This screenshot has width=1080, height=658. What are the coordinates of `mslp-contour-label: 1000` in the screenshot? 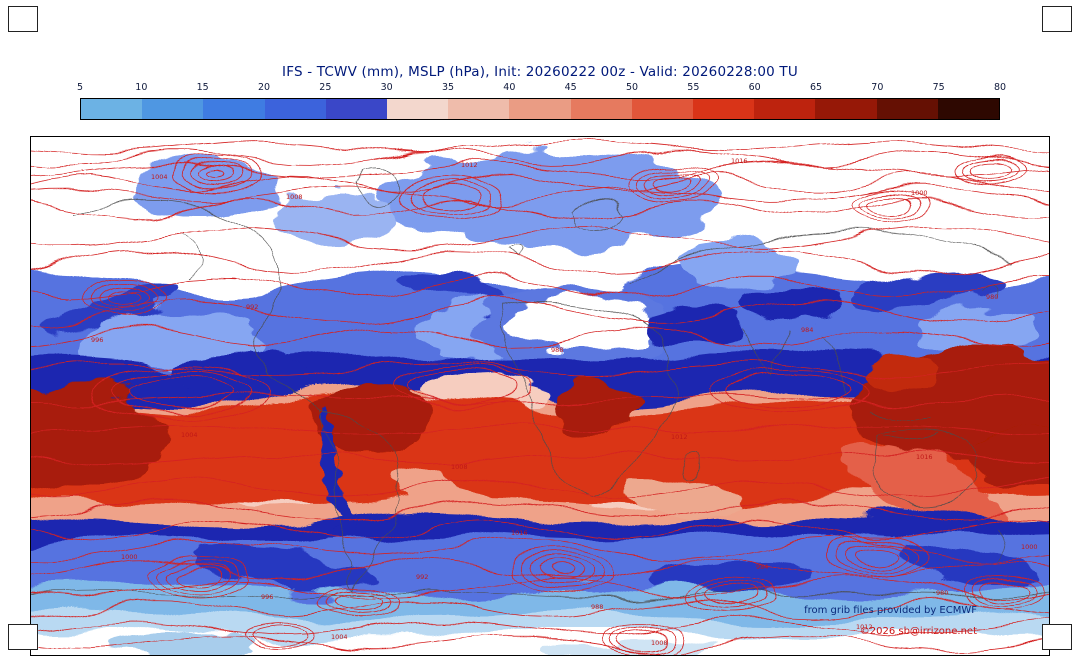 It's located at (919, 193).